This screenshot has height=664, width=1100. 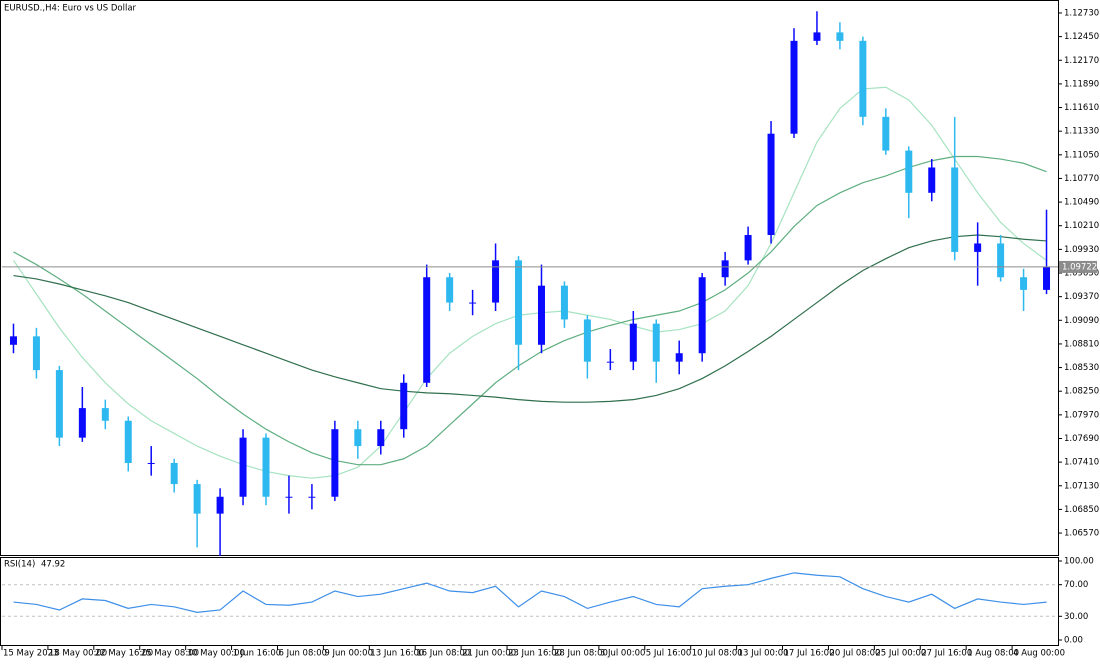 What do you see at coordinates (535, 654) in the screenshot?
I see `x-tick-label: 23 Jun 16:00` at bounding box center [535, 654].